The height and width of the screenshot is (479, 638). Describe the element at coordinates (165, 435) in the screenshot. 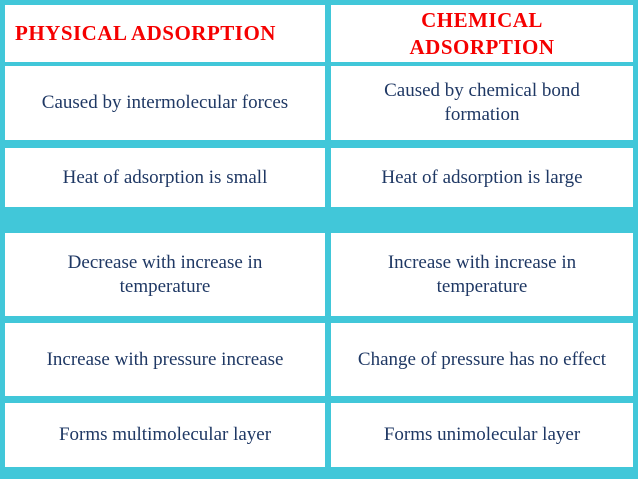

I see `cell-physical-layer: Forms multimolecular layer` at that location.